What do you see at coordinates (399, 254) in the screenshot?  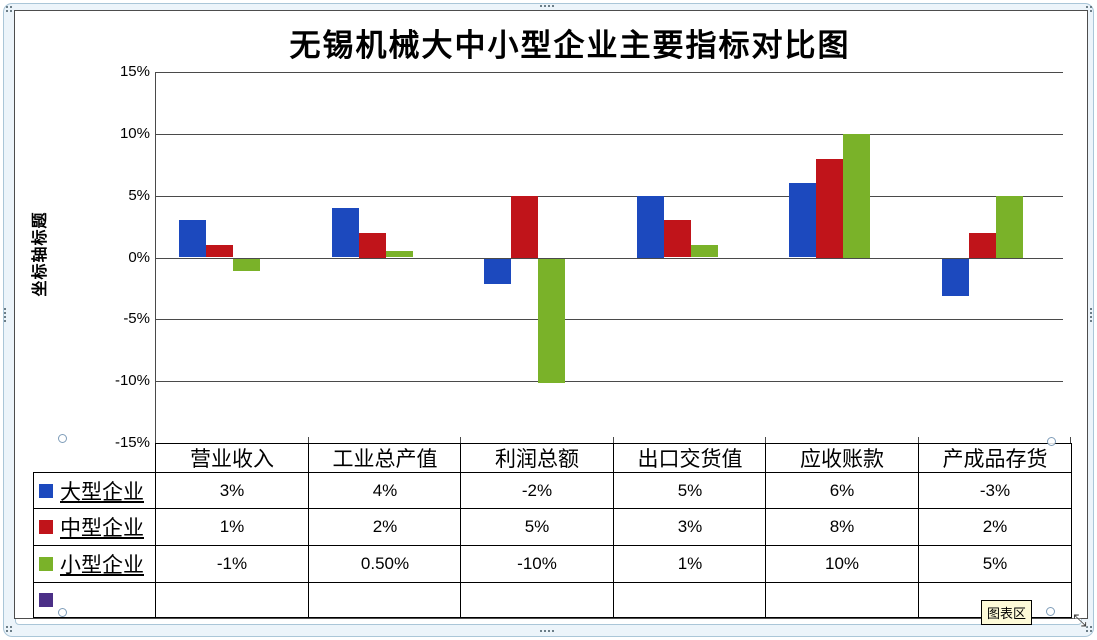 I see `bar-小型企业-工业总产值` at bounding box center [399, 254].